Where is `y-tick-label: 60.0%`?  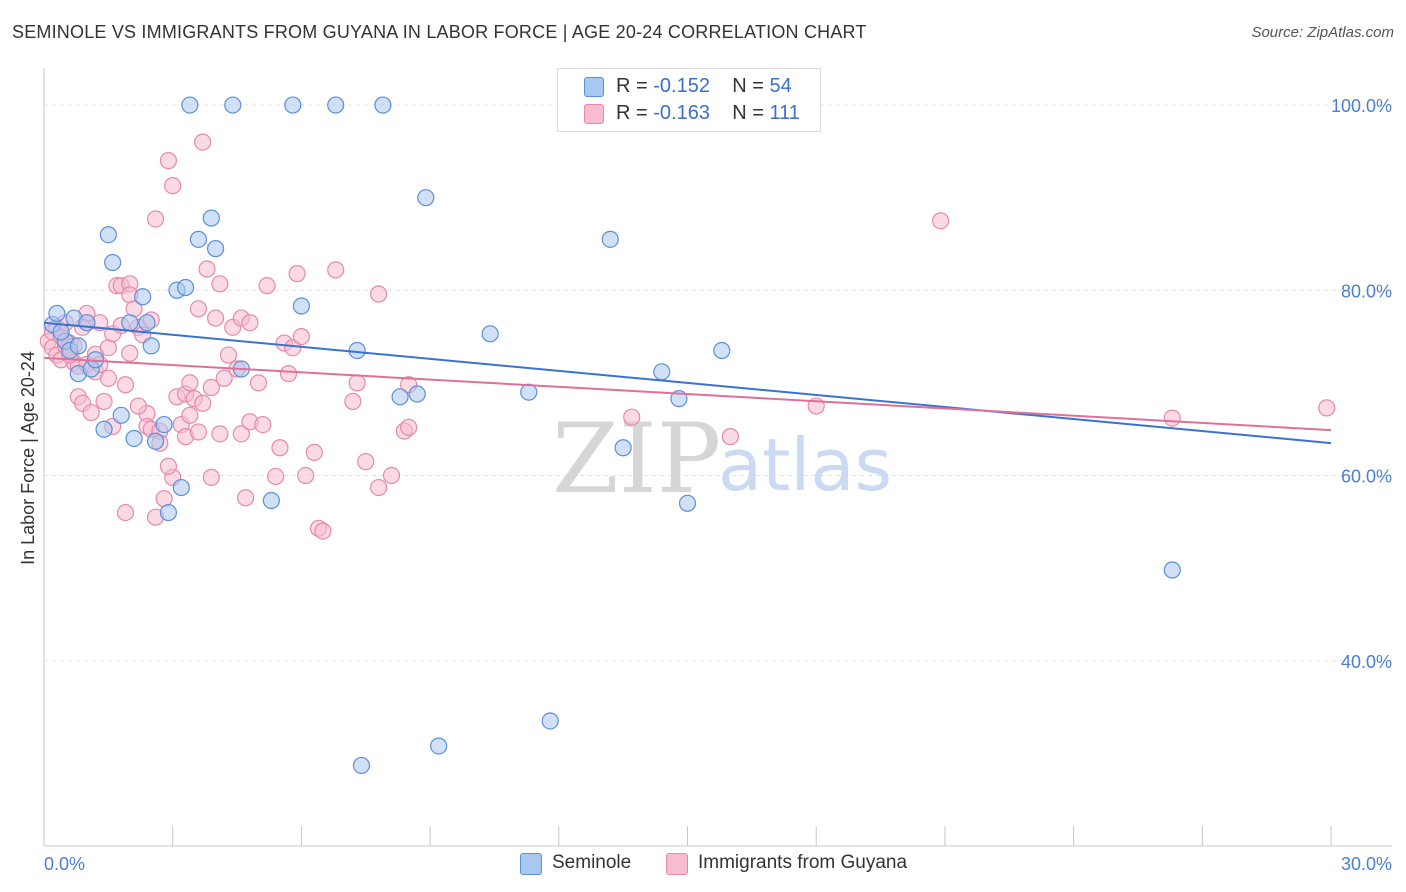 y-tick-label: 60.0% is located at coordinates (1366, 477).